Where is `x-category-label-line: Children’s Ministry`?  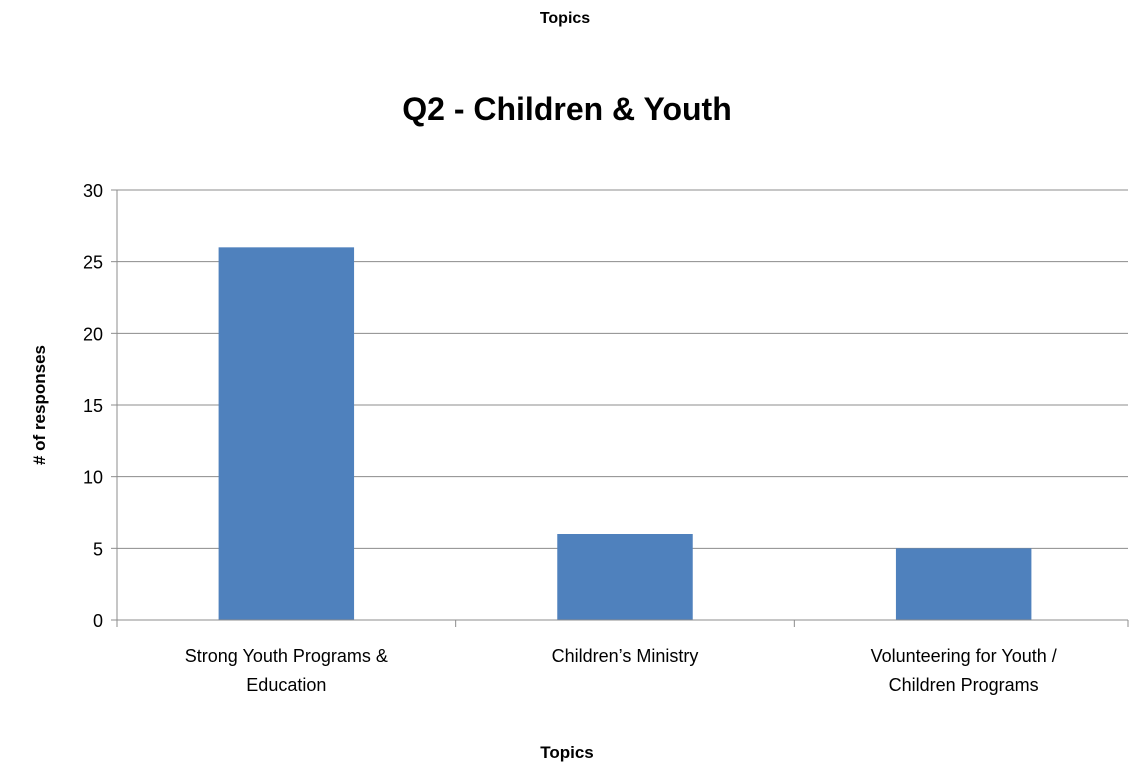
x-category-label-line: Children’s Ministry is located at coordinates (625, 656).